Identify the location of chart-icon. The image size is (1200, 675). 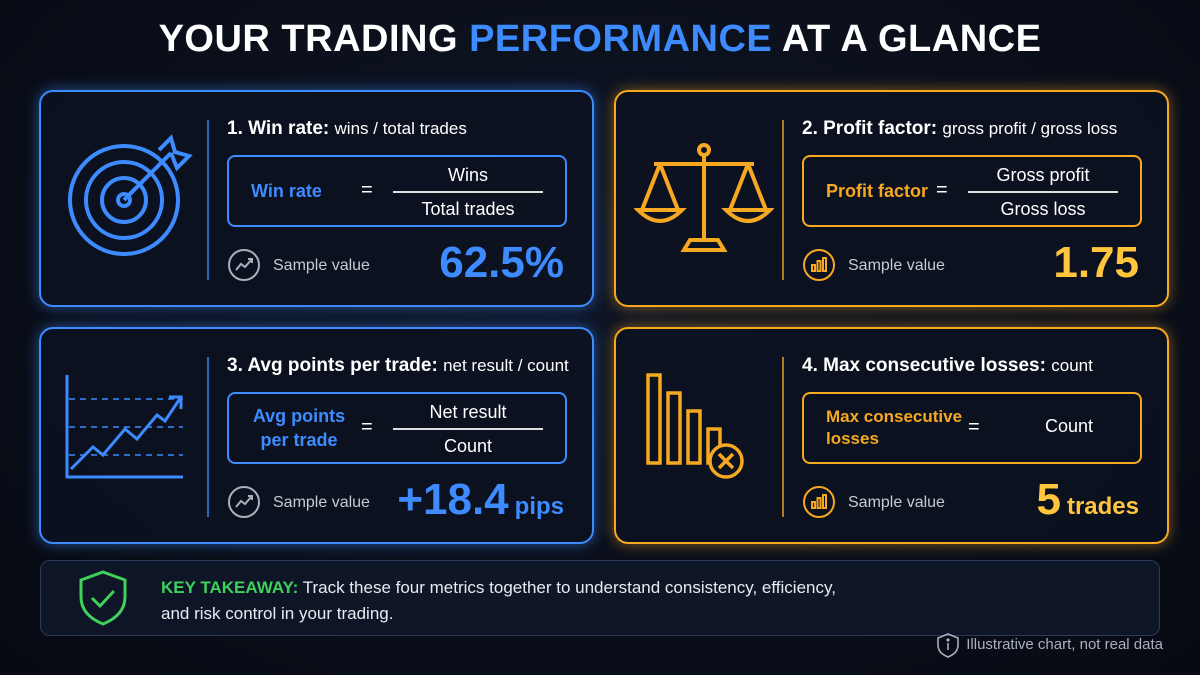
(124, 427).